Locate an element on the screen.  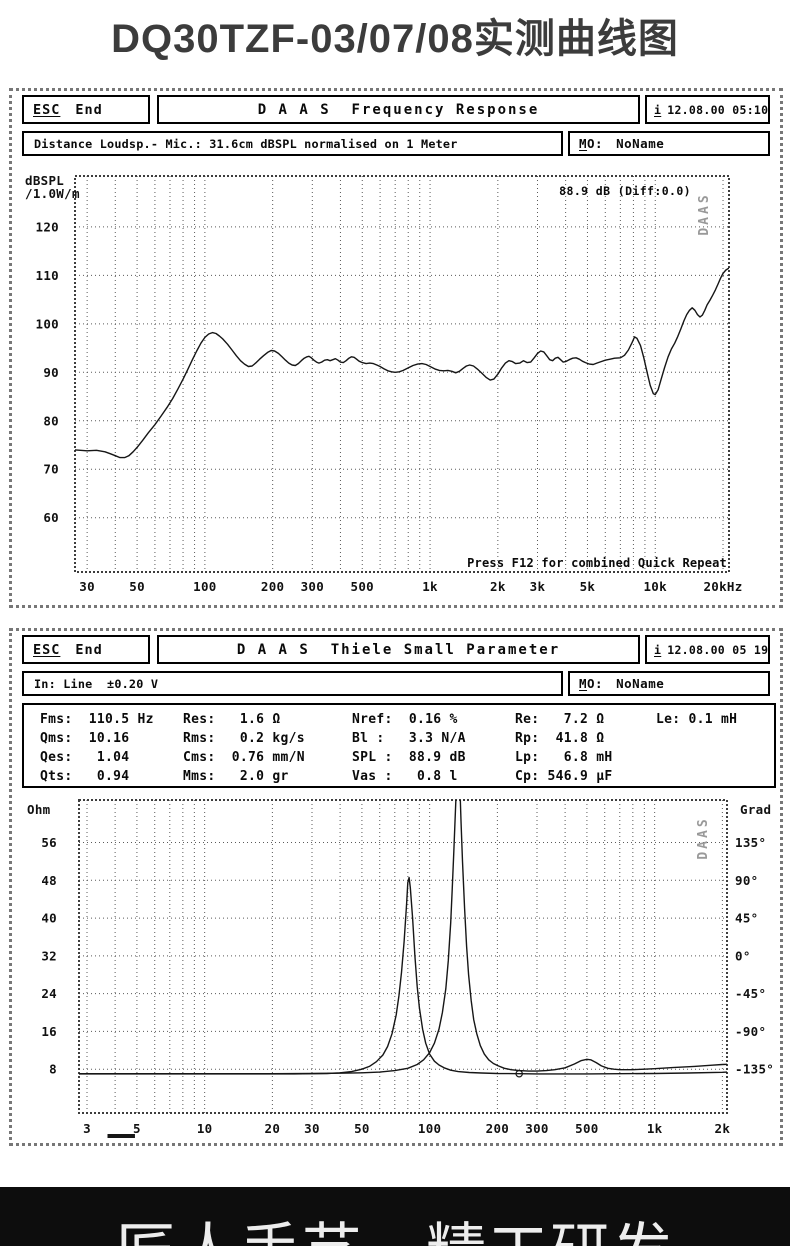
ts-param-cell: Rms: 0.2 kg/s is located at coordinates (244, 738).